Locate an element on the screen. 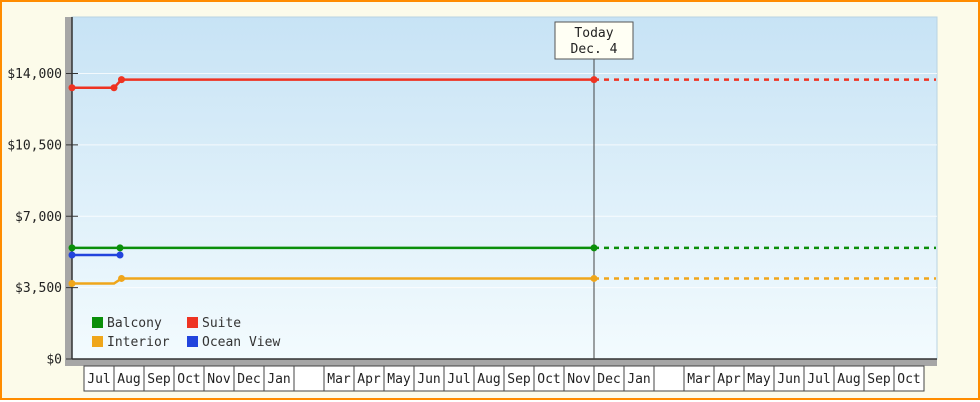 The height and width of the screenshot is (402, 980). y-tick-label: $7,000 is located at coordinates (38, 217).